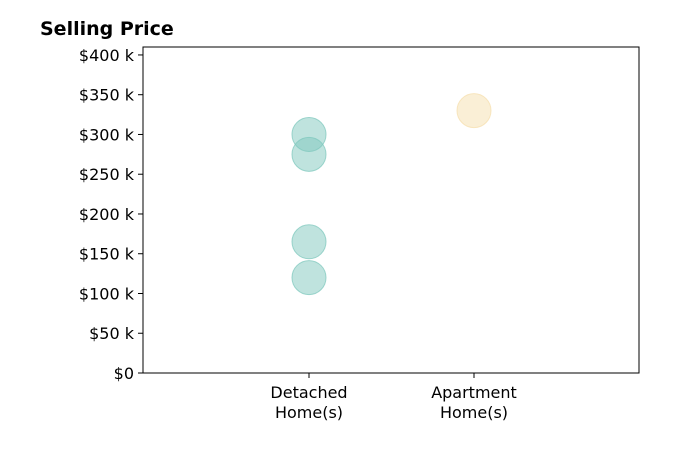  I want to click on y-tick-label: $300 k, so click(107, 134).